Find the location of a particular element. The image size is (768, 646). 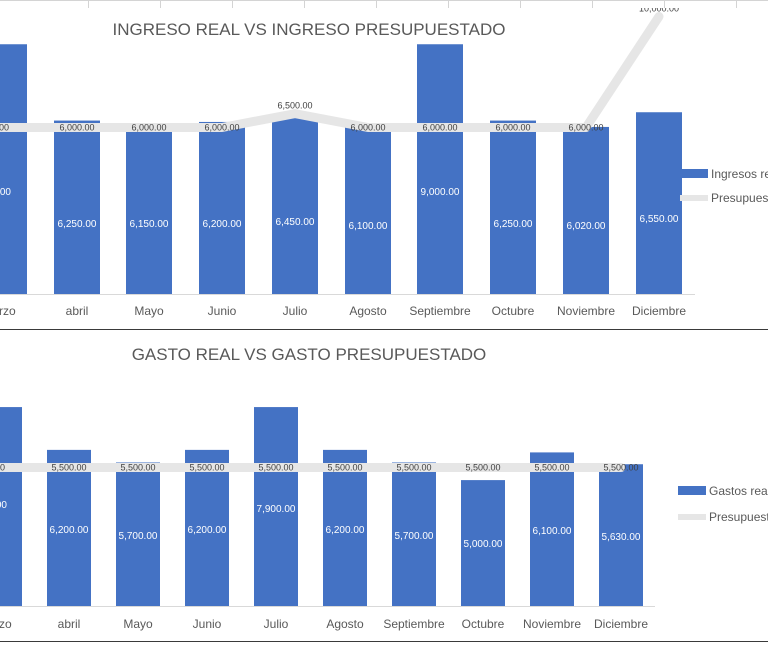

spreadsheet-gridlines is located at coordinates (384, 4).